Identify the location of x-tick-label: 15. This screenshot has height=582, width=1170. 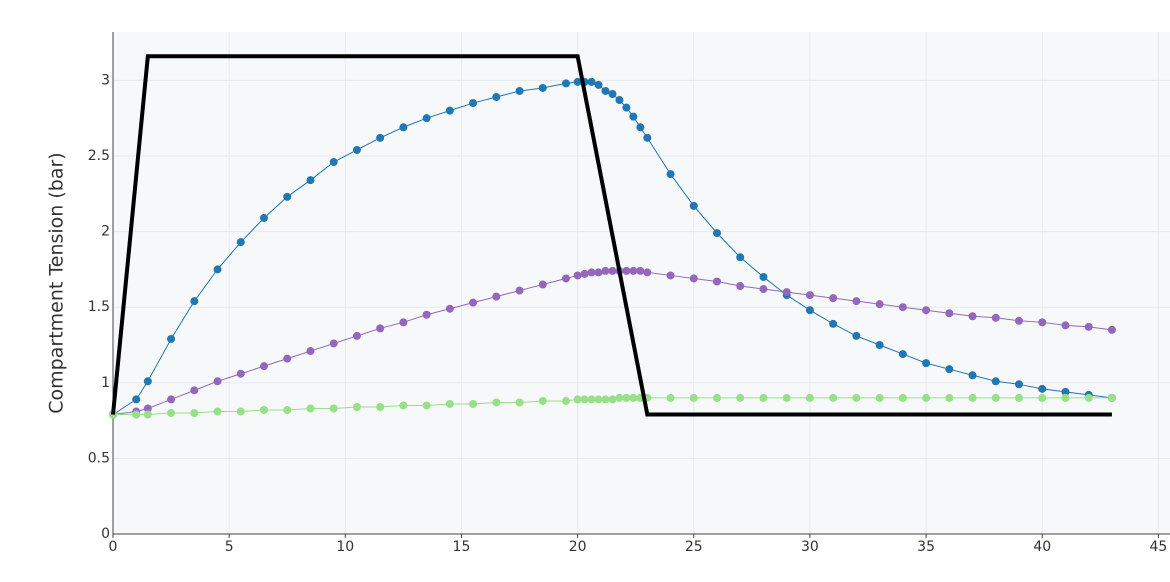
(462, 547).